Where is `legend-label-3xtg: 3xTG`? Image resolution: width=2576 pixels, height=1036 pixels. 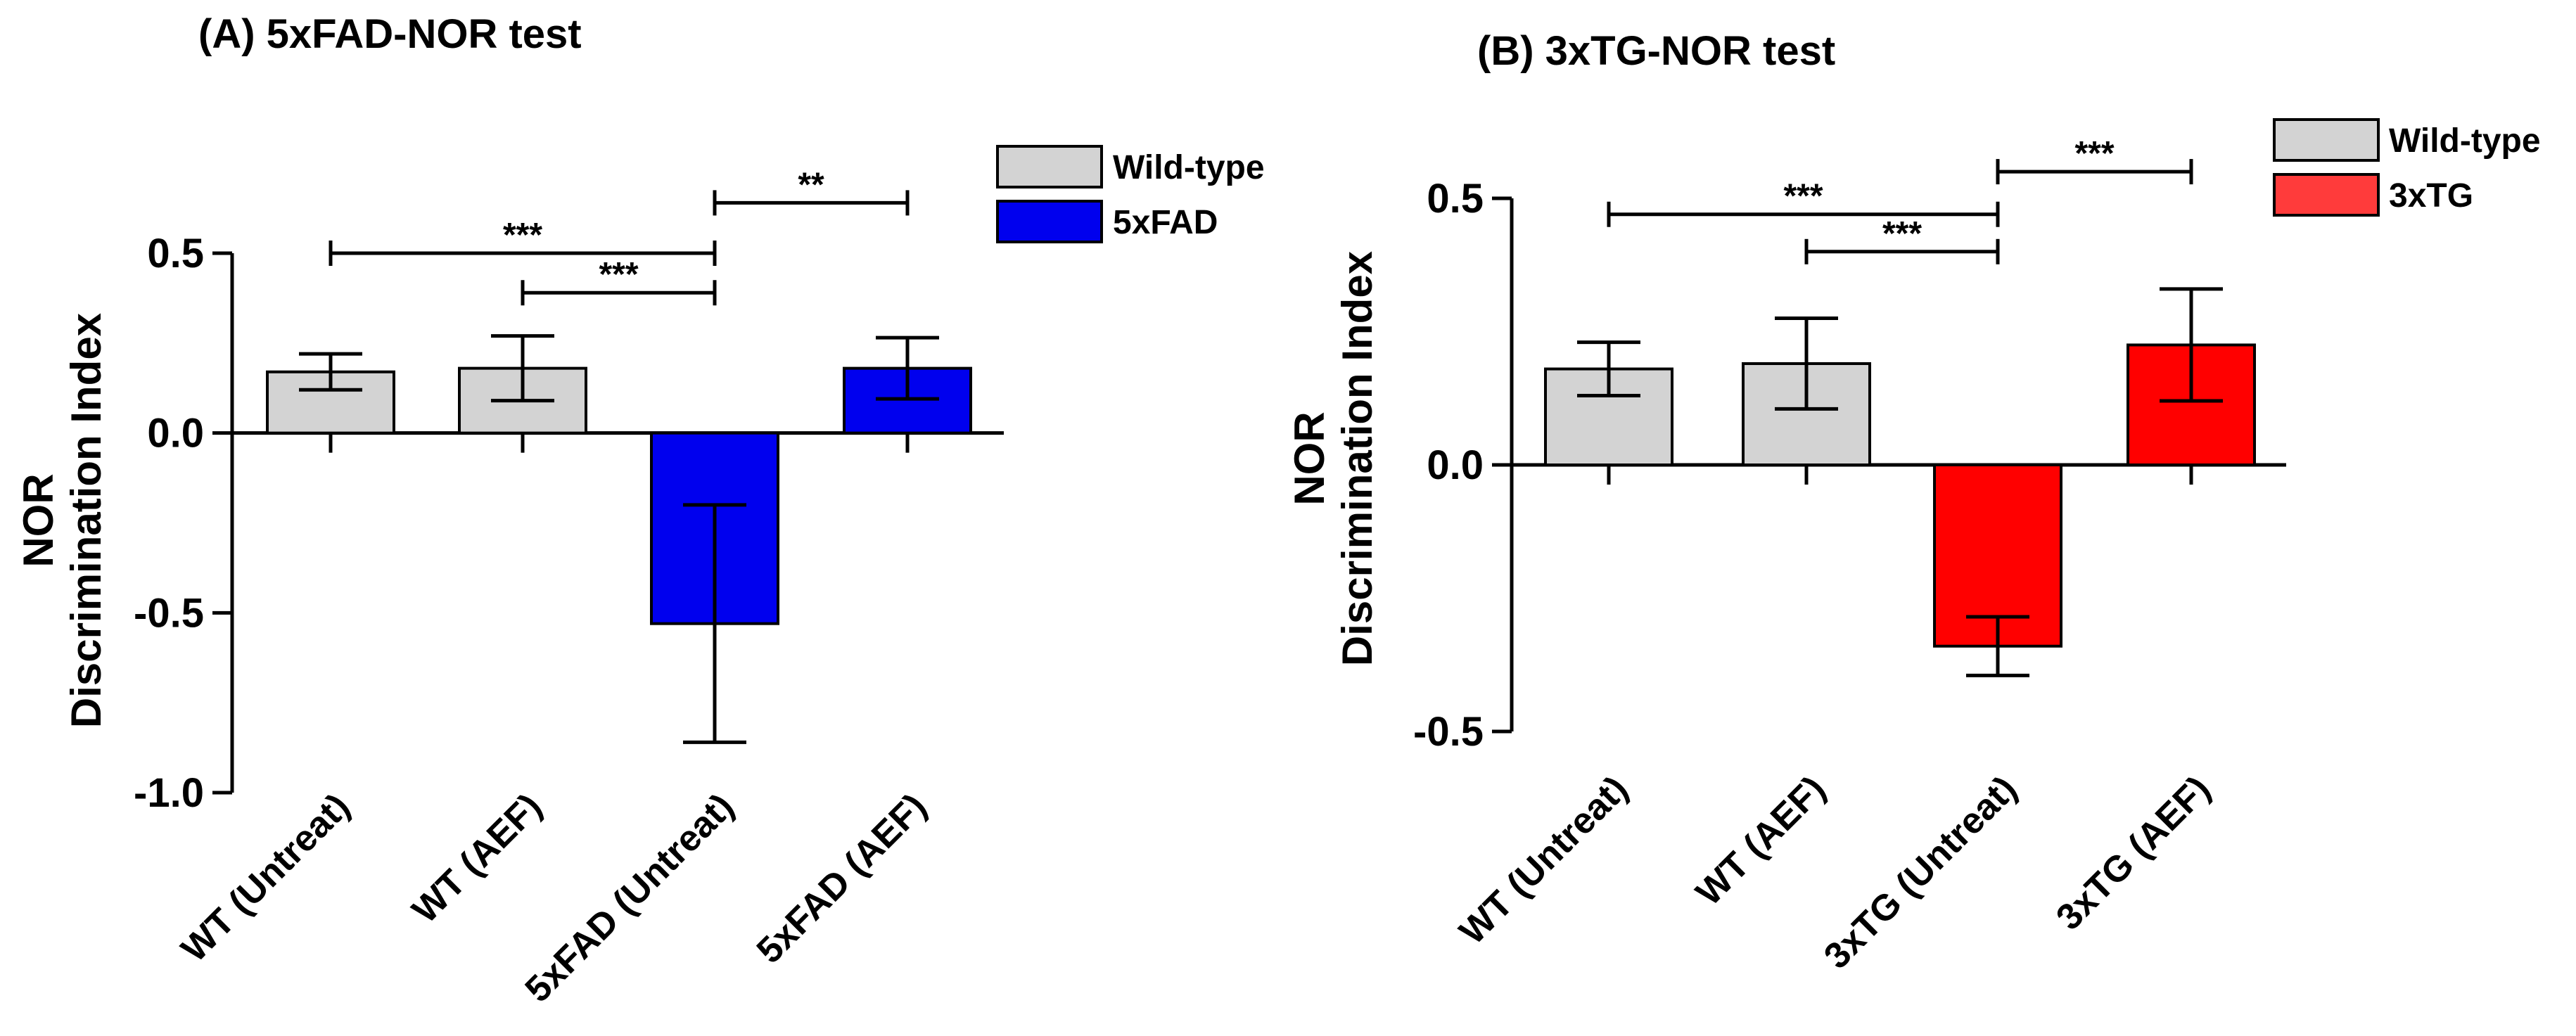 legend-label-3xtg: 3xTG is located at coordinates (2431, 196).